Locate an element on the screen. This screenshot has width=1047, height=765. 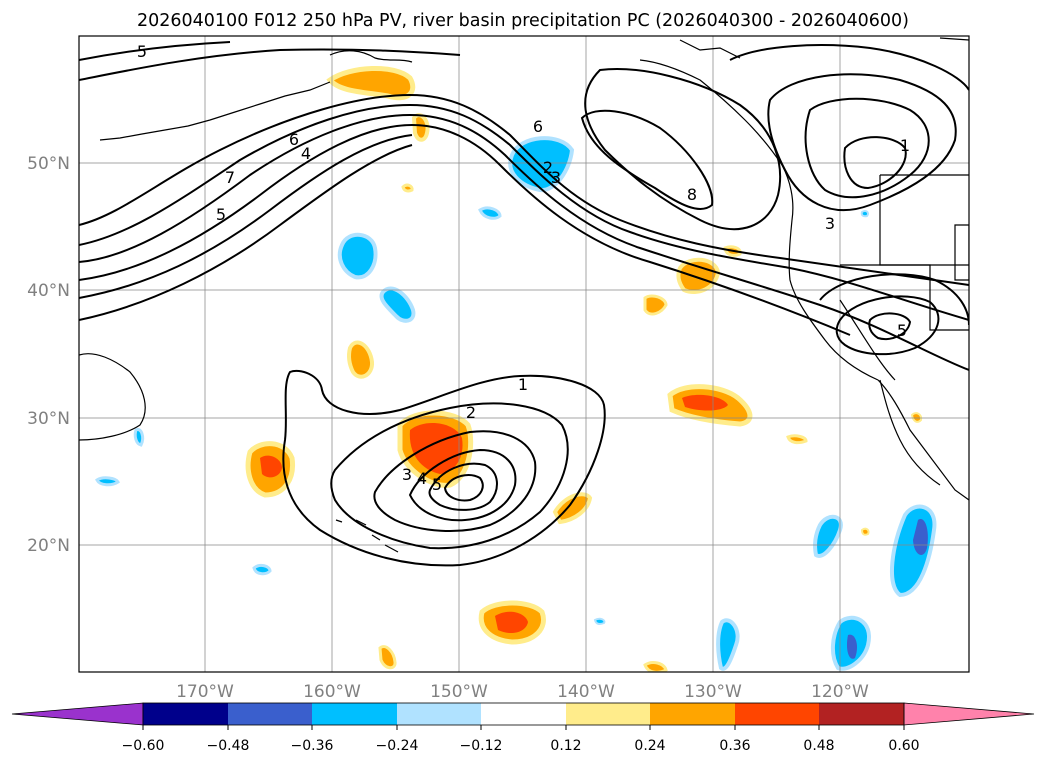
lon-label: 130°W is located at coordinates (713, 692).